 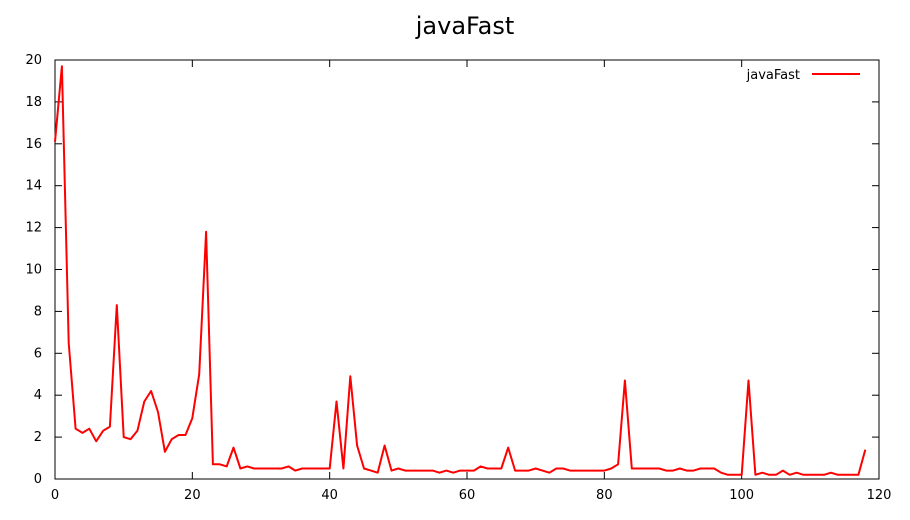 I want to click on y-tick-label: 0, so click(x=38, y=479).